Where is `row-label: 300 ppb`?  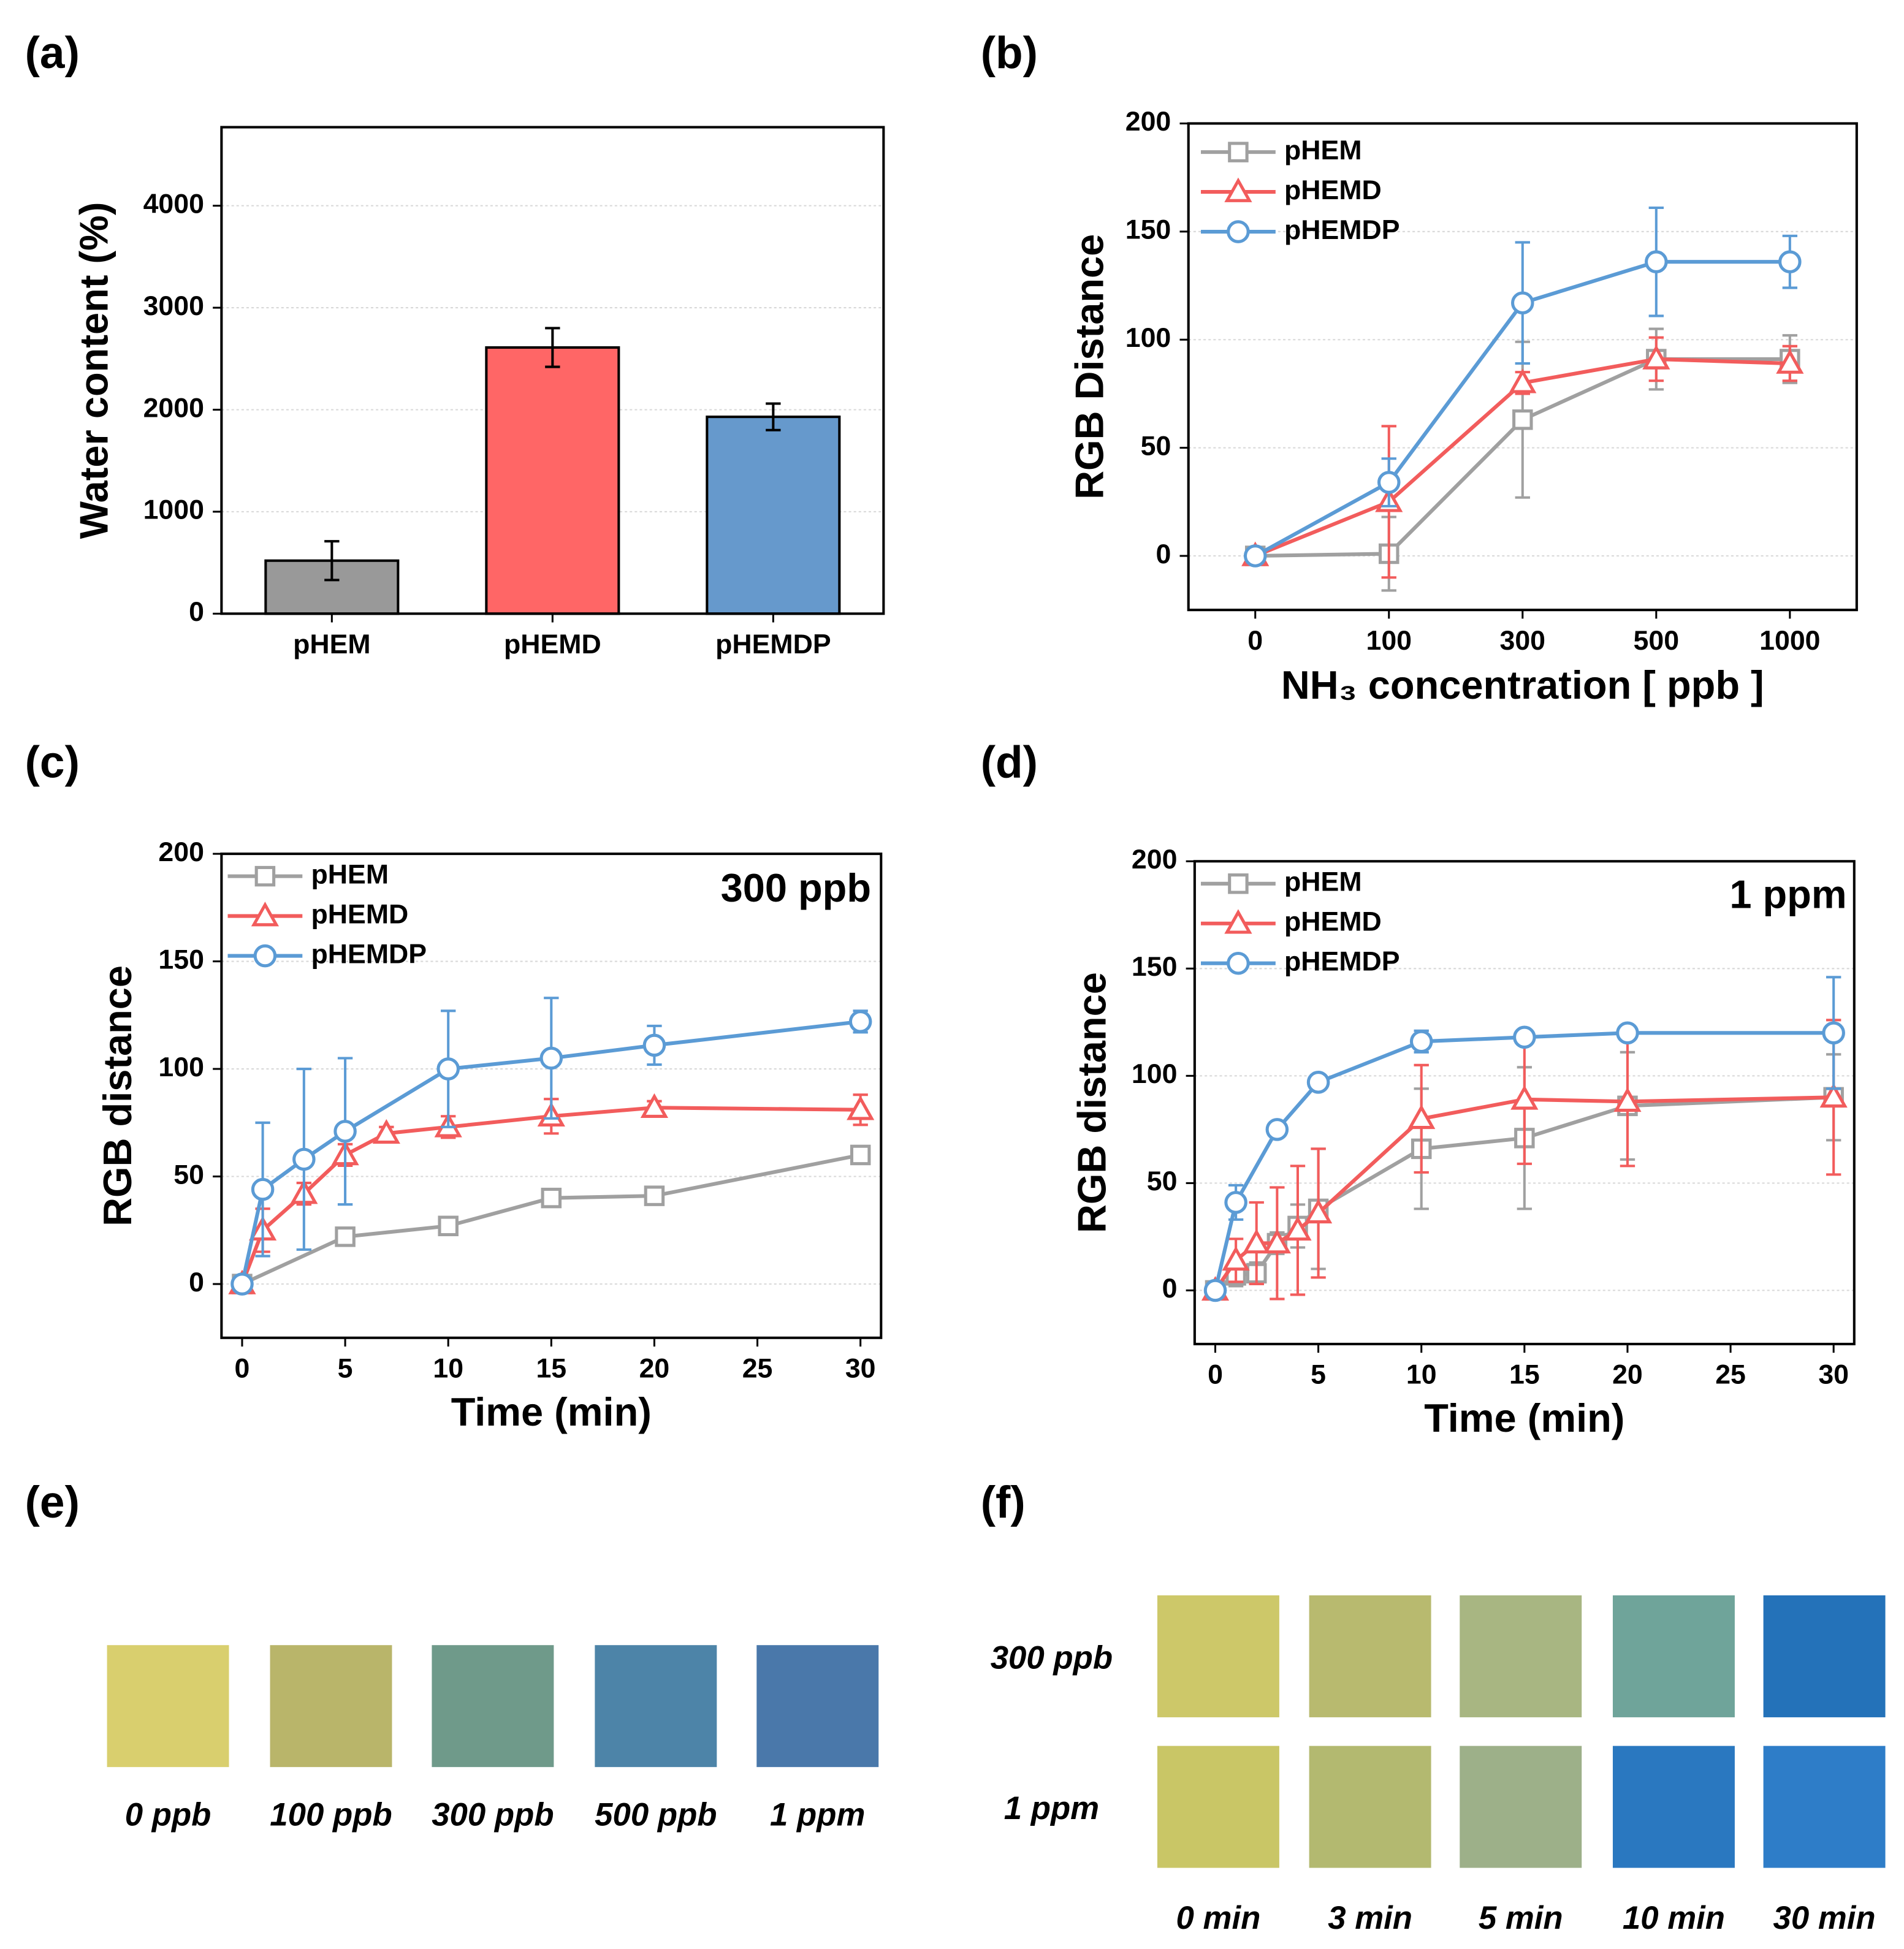 row-label: 300 ppb is located at coordinates (1052, 1658).